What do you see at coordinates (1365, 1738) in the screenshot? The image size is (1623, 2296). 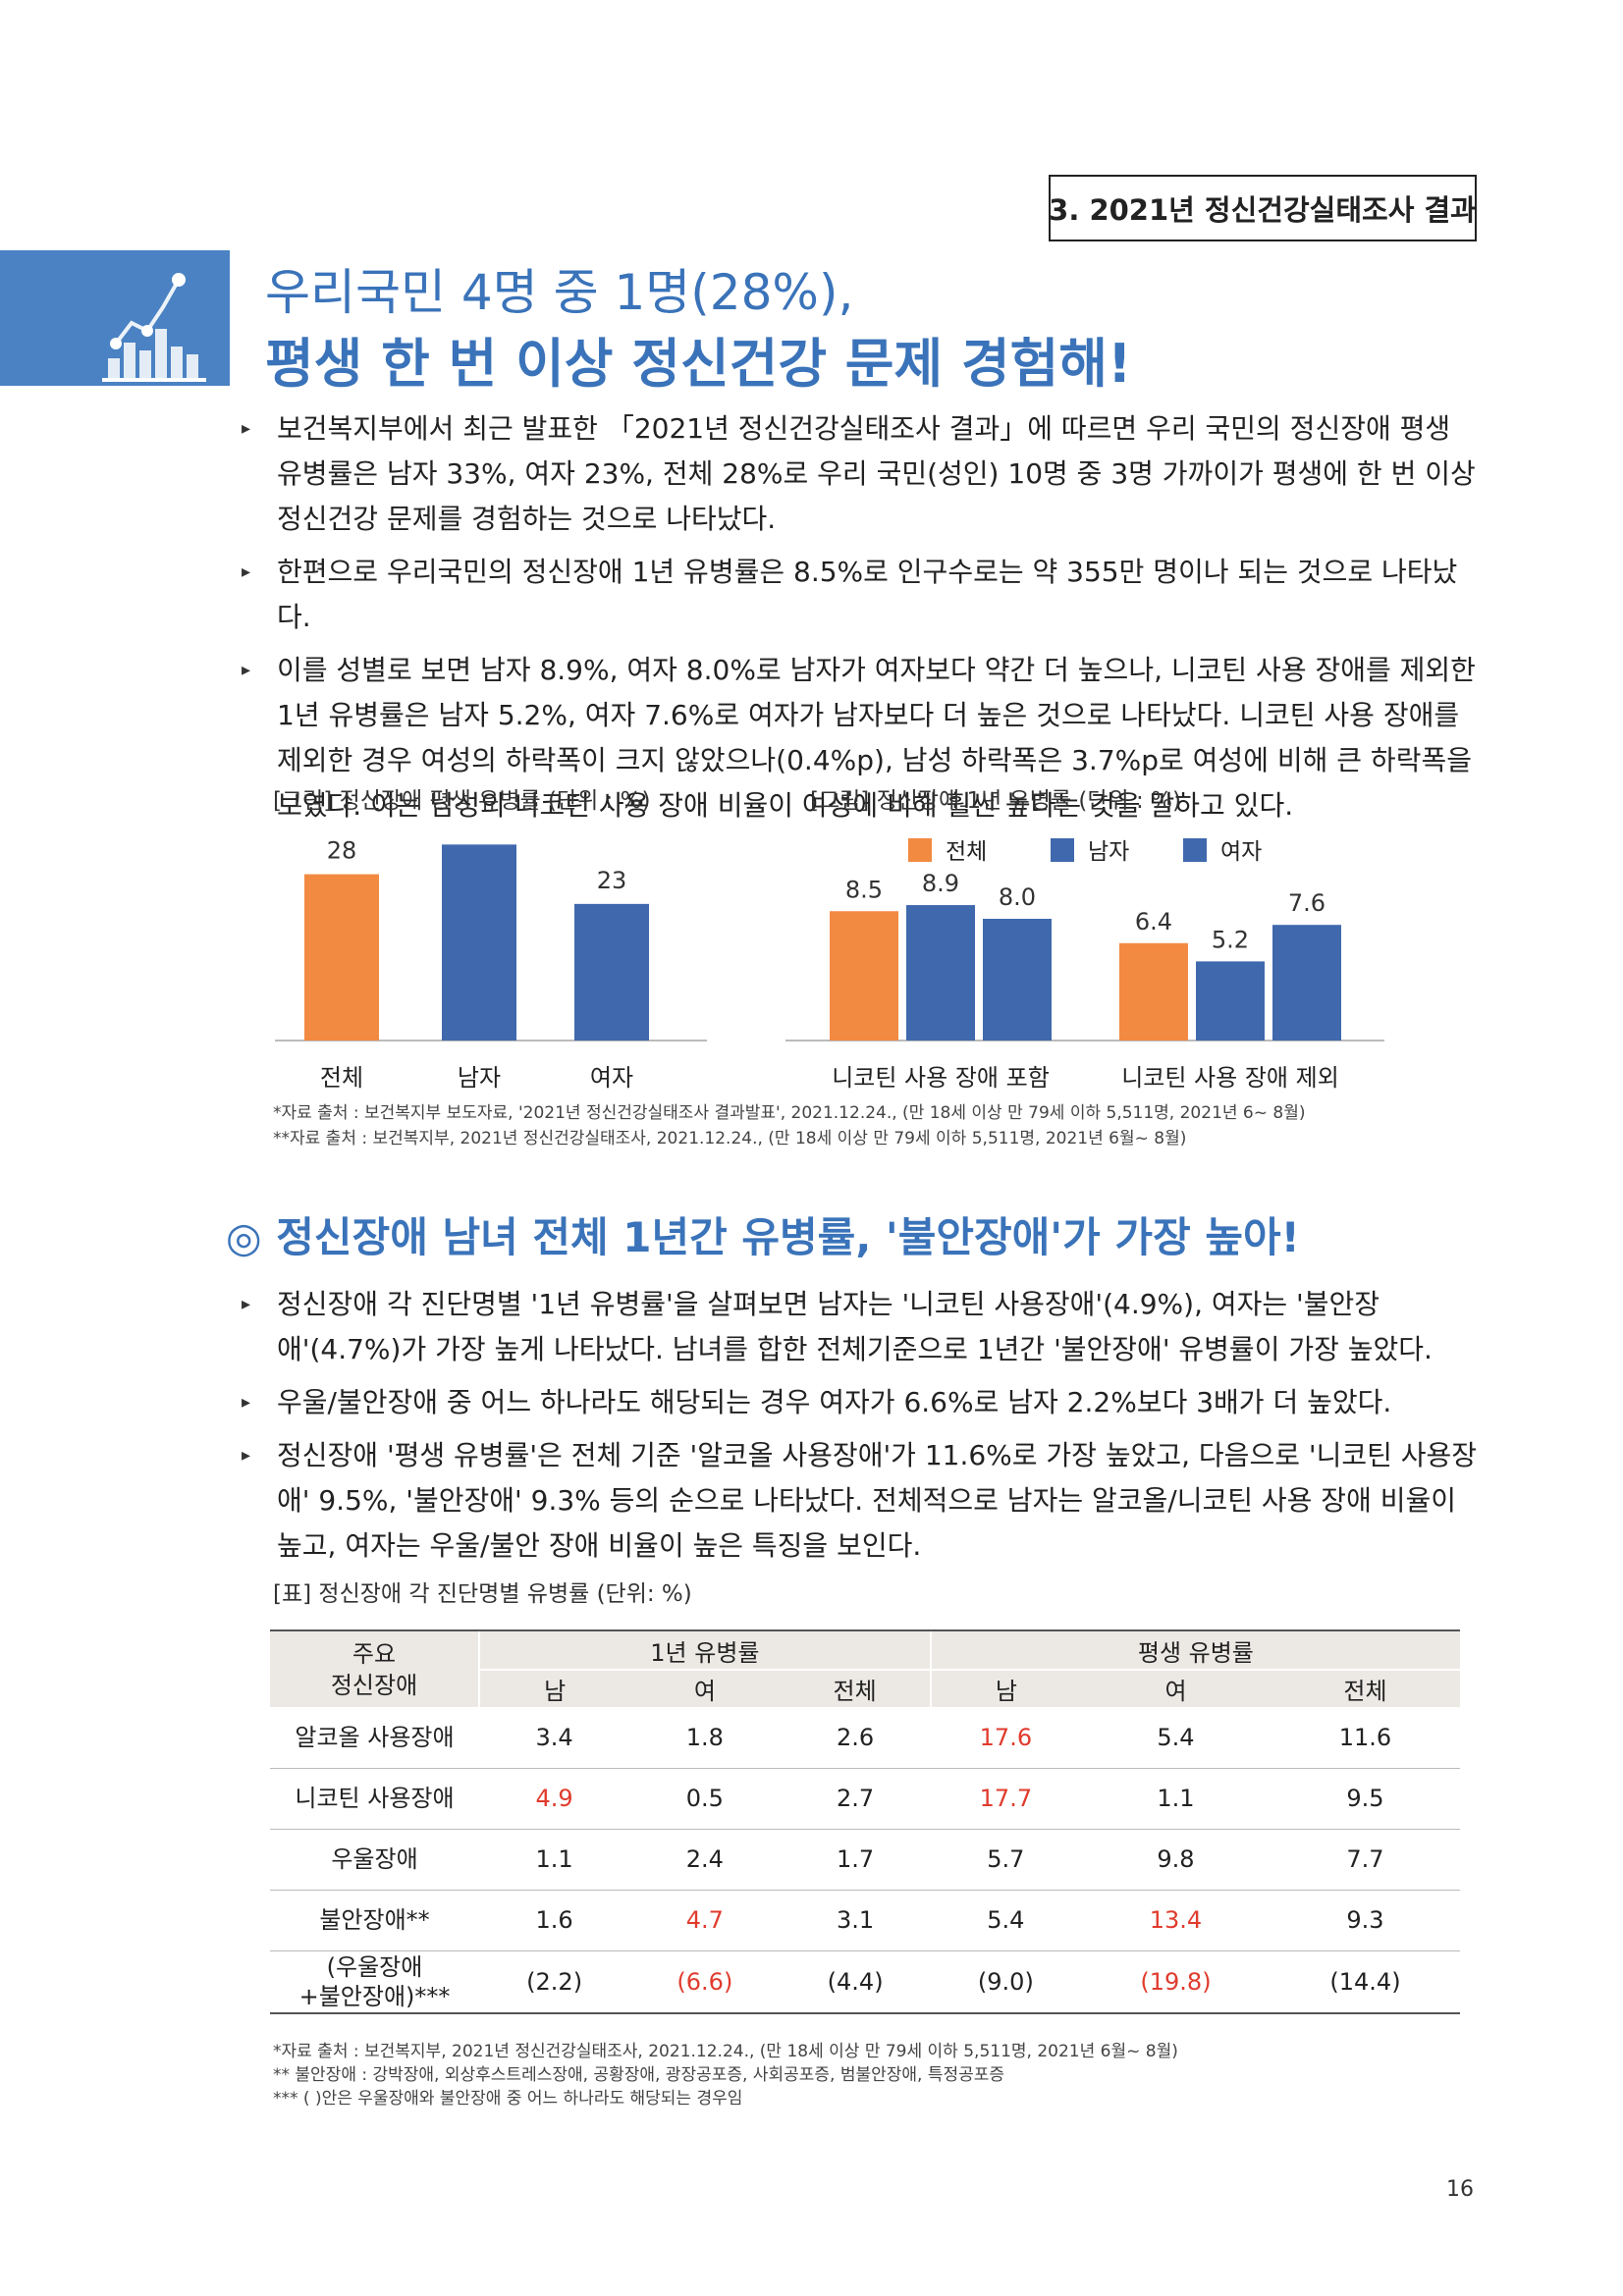 I see `table-cell: 11.6` at bounding box center [1365, 1738].